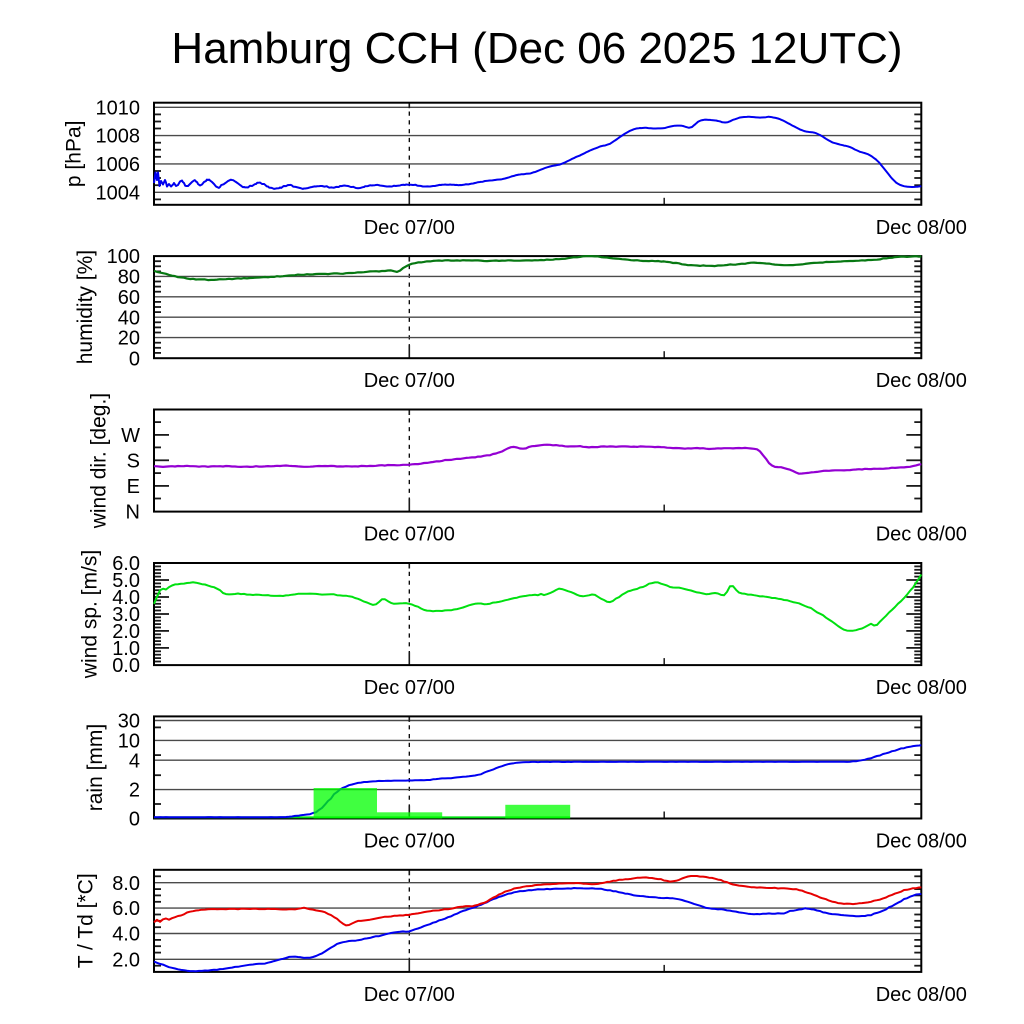 The image size is (1024, 1024). What do you see at coordinates (129, 742) in the screenshot?
I see `svg-text: 10` at bounding box center [129, 742].